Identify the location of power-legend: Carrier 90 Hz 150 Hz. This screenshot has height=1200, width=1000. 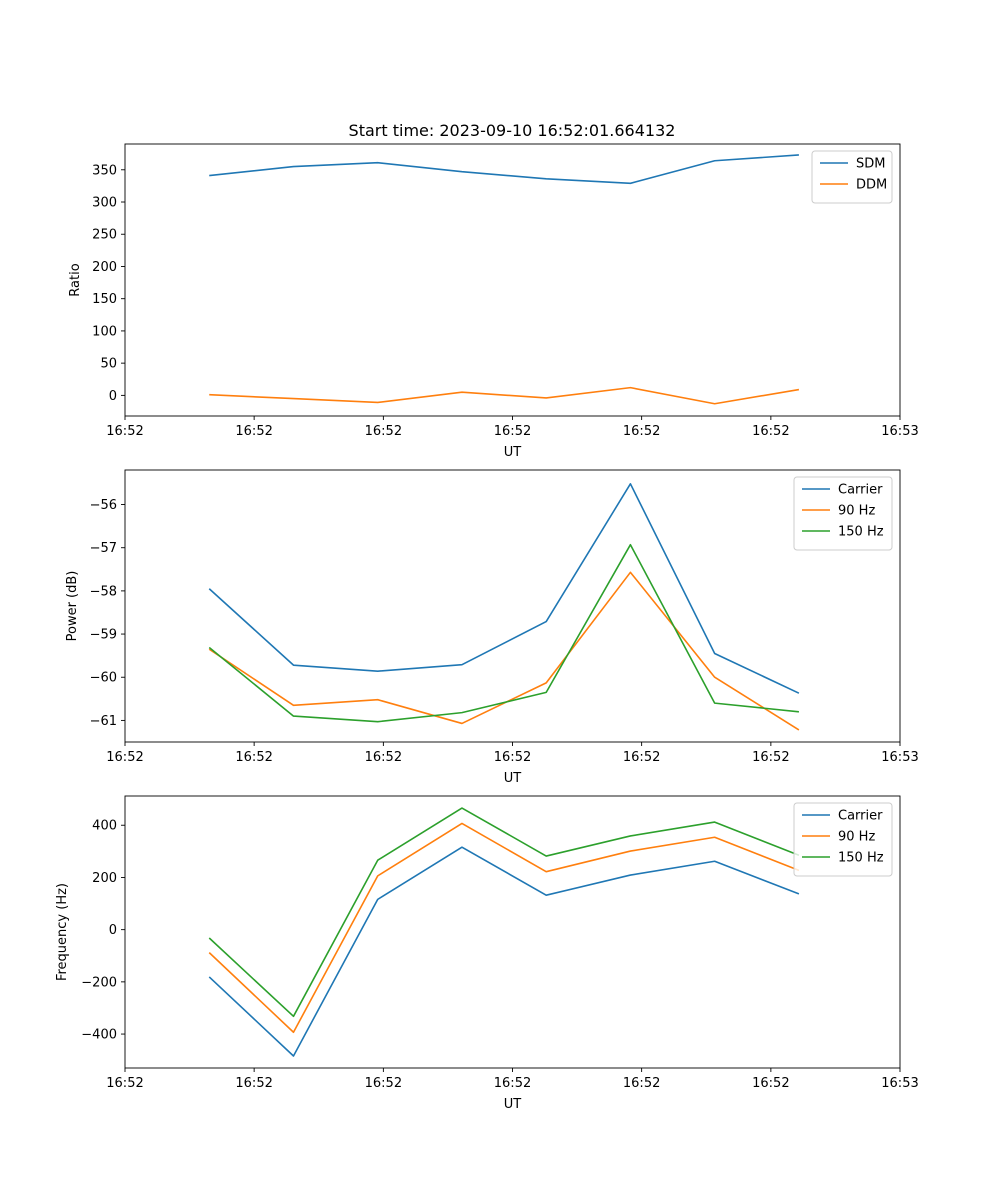
(843, 513).